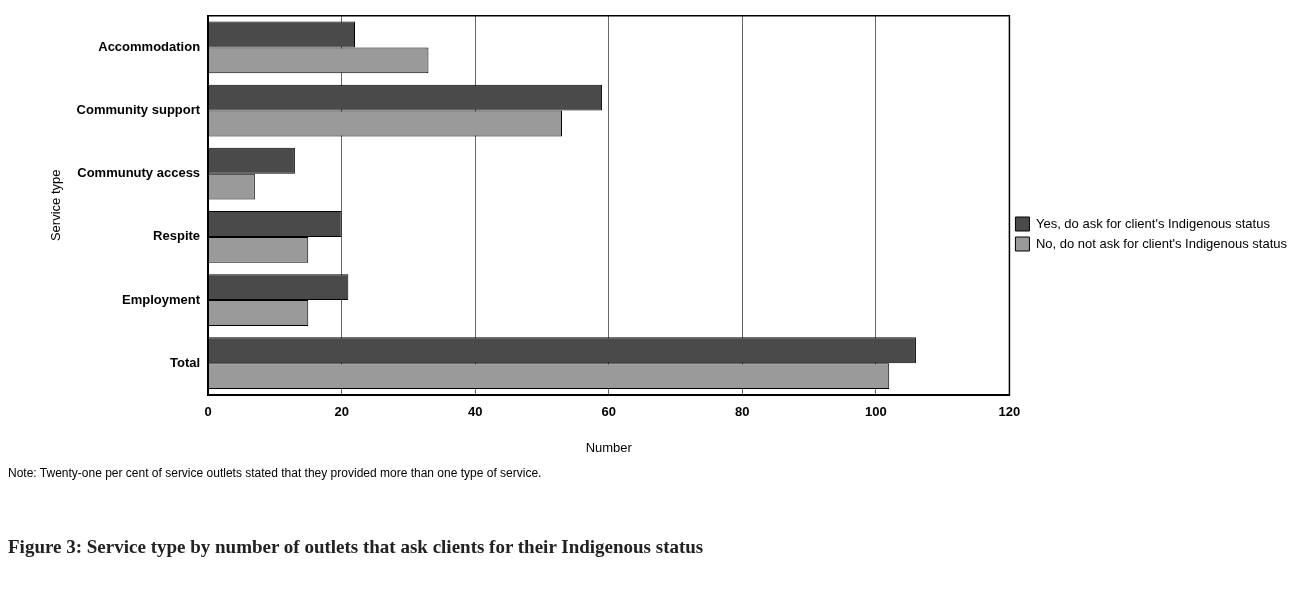 This screenshot has width=1297, height=608. I want to click on x-tick-label: 100, so click(876, 412).